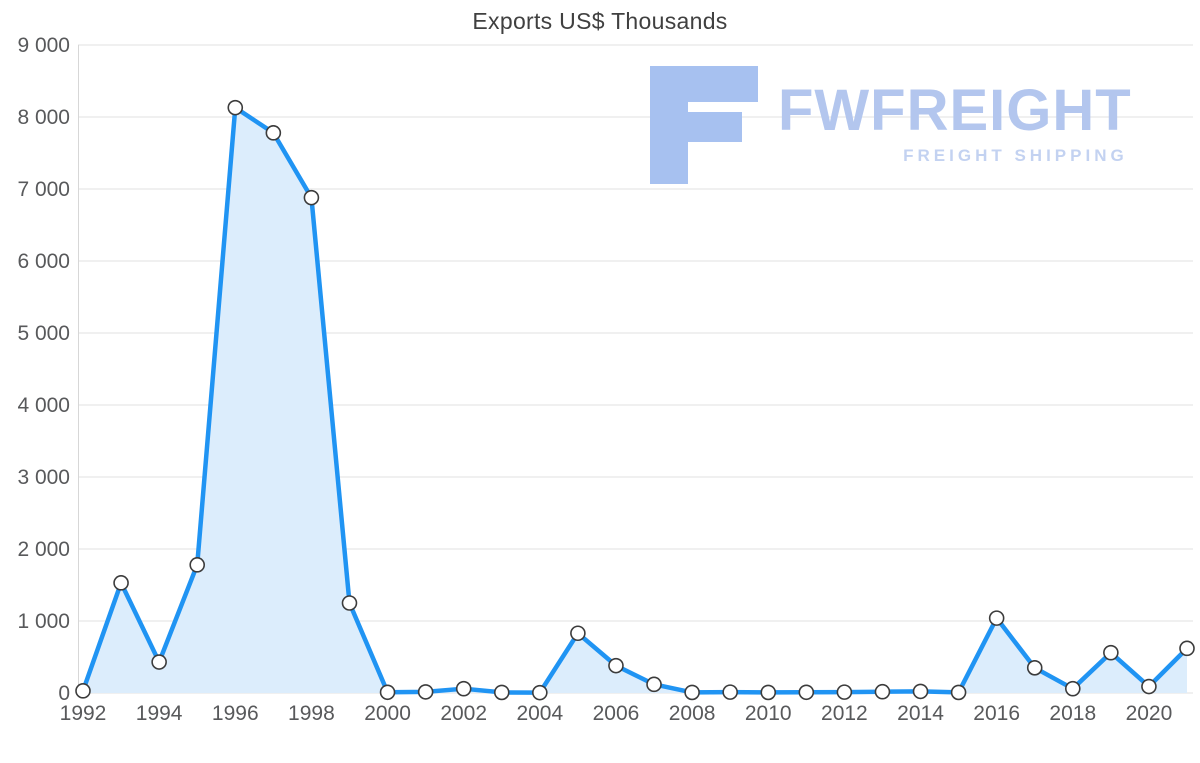  Describe the element at coordinates (349, 603) in the screenshot. I see `data-point-1999` at that location.